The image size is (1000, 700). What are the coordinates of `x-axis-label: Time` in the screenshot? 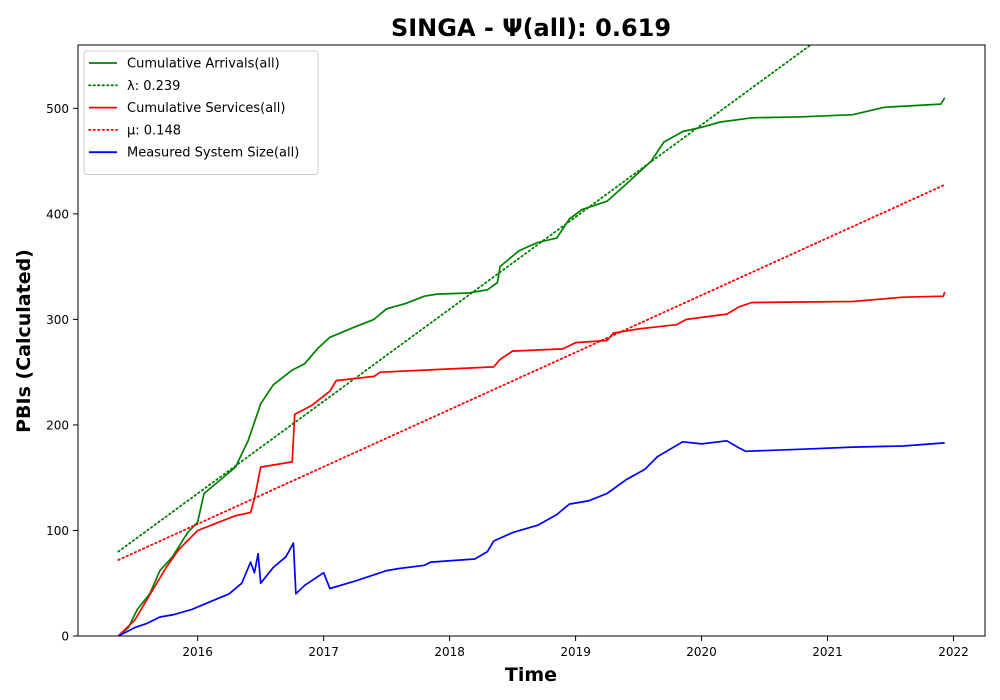 It's located at (531, 675).